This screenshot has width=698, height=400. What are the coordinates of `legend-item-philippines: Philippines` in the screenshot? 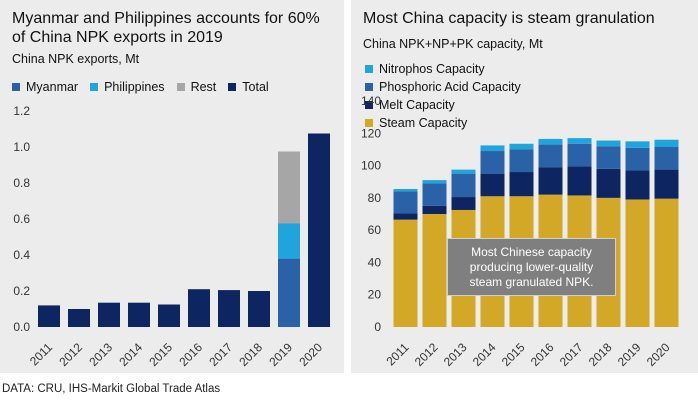 It's located at (127, 87).